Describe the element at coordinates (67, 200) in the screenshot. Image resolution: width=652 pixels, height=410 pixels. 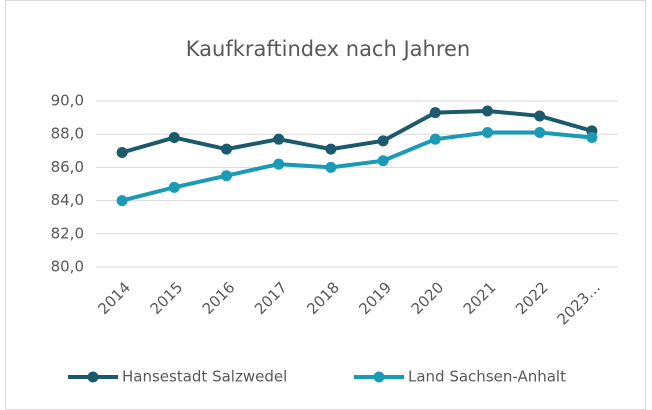
I see `y-tick-label: 84,0` at that location.